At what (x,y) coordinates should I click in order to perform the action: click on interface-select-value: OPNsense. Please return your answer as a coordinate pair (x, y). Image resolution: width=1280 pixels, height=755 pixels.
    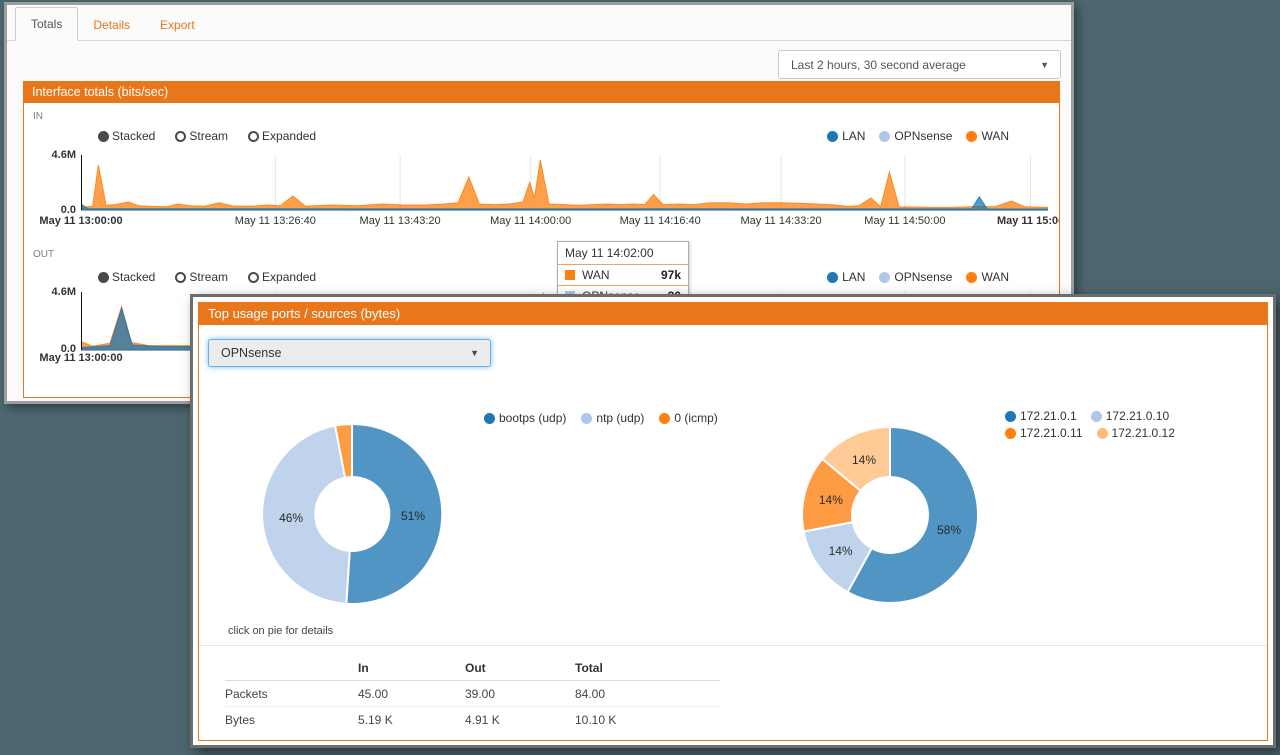
    Looking at the image, I should click on (251, 353).